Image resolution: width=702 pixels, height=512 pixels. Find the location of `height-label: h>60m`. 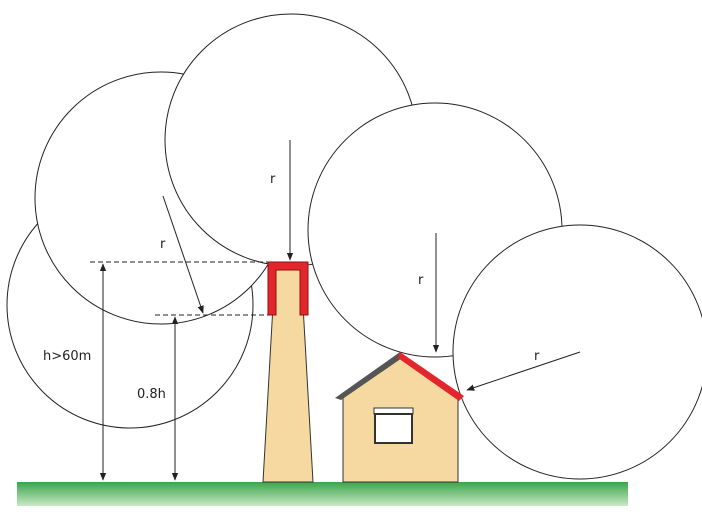

height-label: h>60m is located at coordinates (67, 356).